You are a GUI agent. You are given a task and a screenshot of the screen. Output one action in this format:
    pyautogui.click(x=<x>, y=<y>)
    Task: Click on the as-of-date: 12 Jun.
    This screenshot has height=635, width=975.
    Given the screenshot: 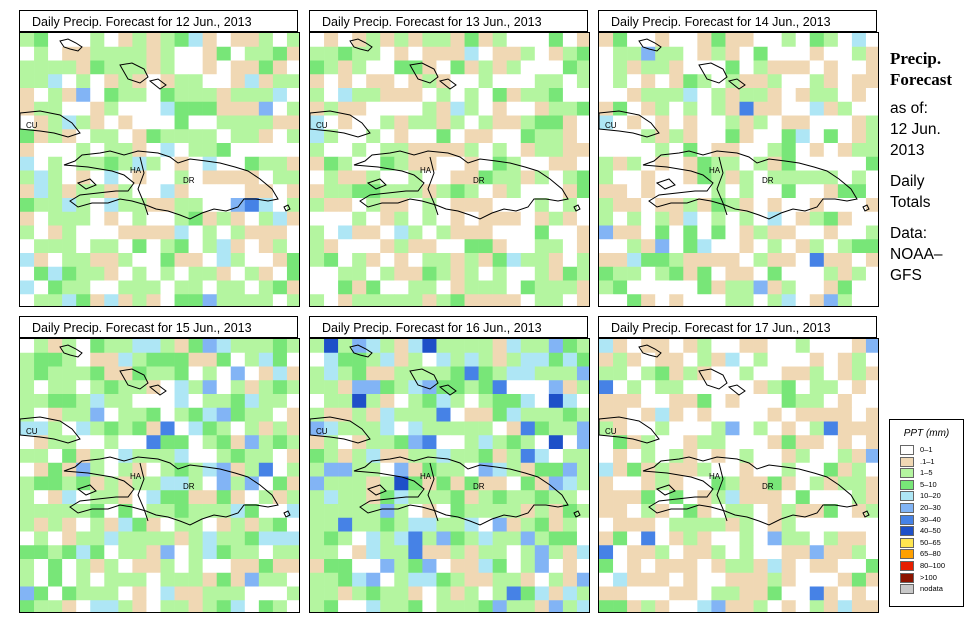 What is the action you would take?
    pyautogui.click(x=915, y=129)
    